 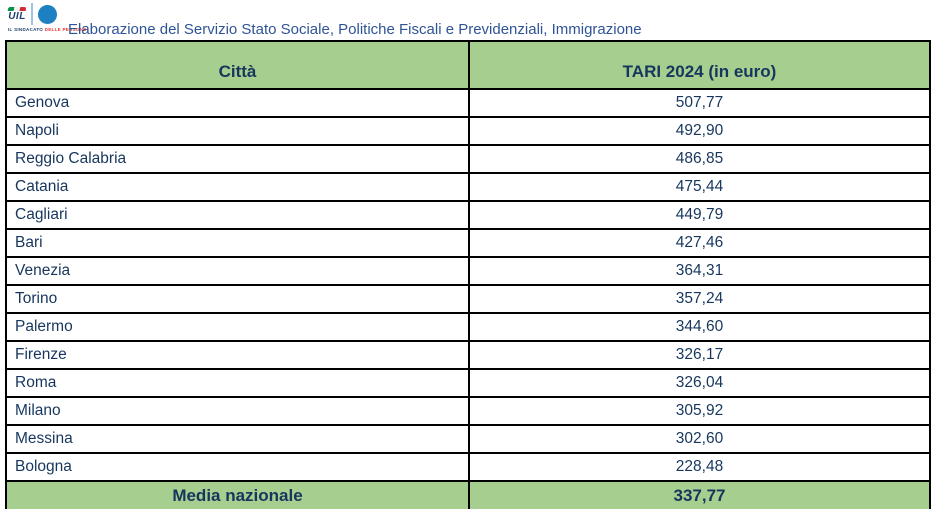 What do you see at coordinates (237, 383) in the screenshot?
I see `city-cell: Roma` at bounding box center [237, 383].